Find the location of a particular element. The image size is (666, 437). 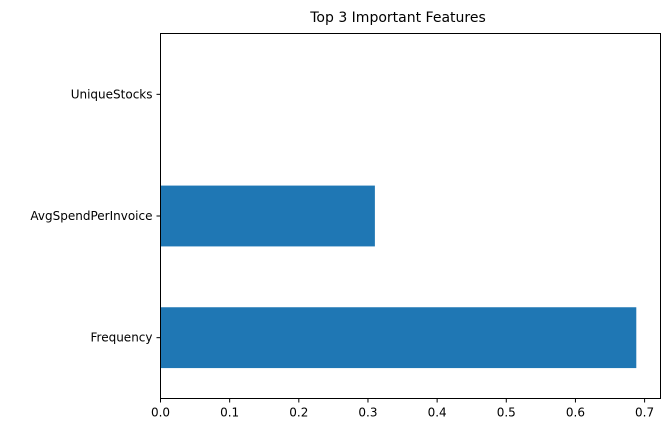

x-tick-label: 0.7 is located at coordinates (644, 413).